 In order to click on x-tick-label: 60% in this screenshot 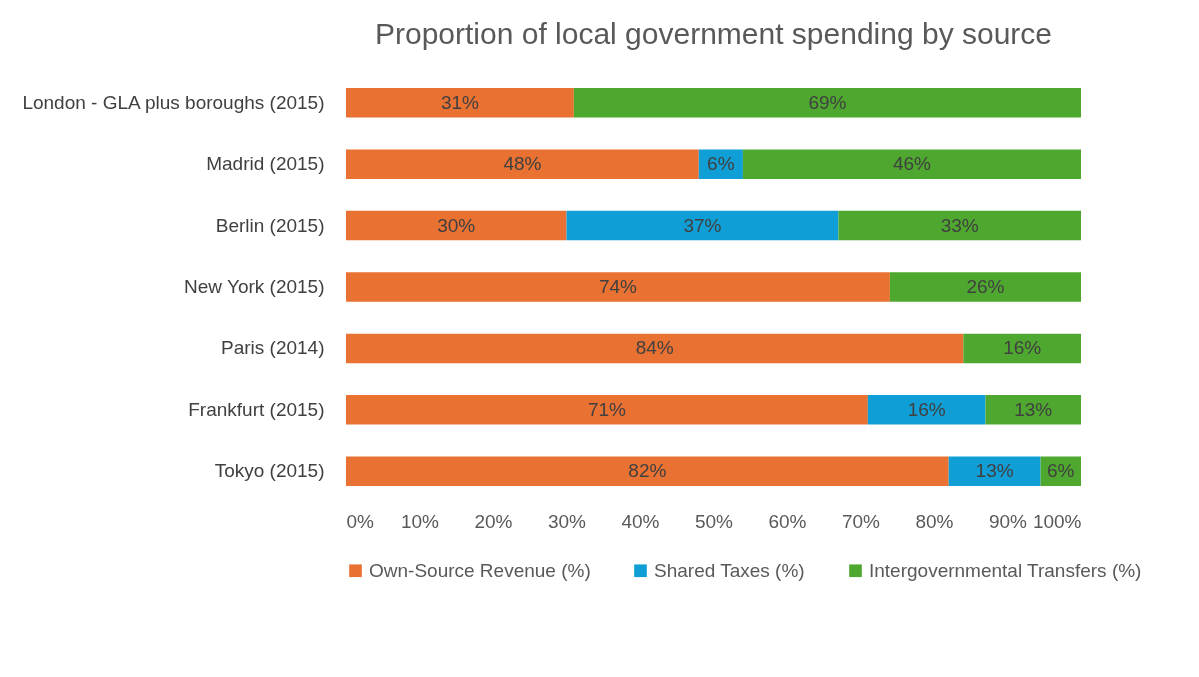, I will do `click(787, 521)`.